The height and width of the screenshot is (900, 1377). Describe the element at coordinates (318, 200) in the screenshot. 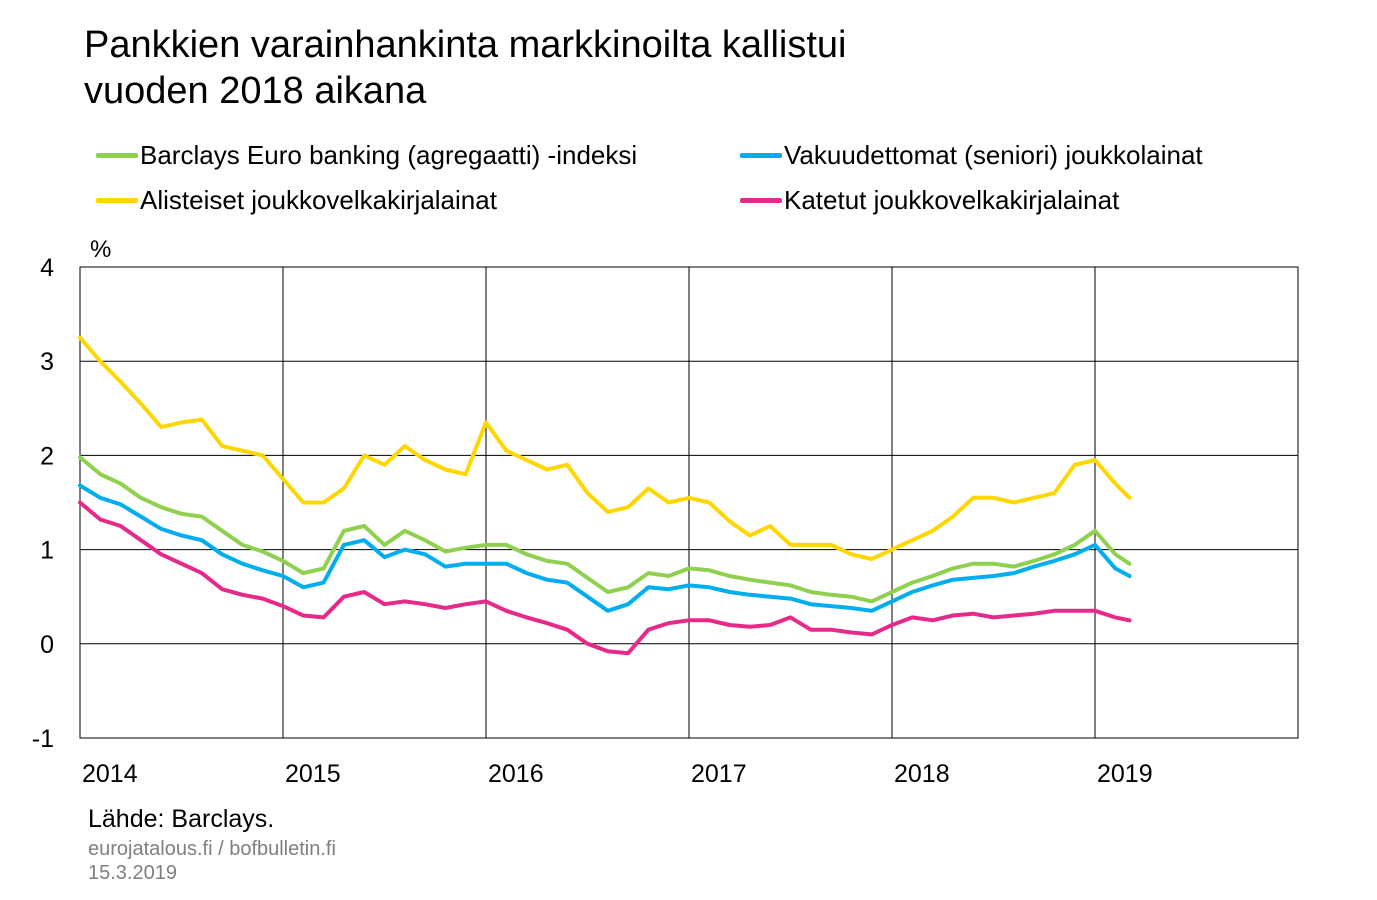

I see `legend-label-subordinated: Alisteiset joukkovelkakirjalainat` at that location.